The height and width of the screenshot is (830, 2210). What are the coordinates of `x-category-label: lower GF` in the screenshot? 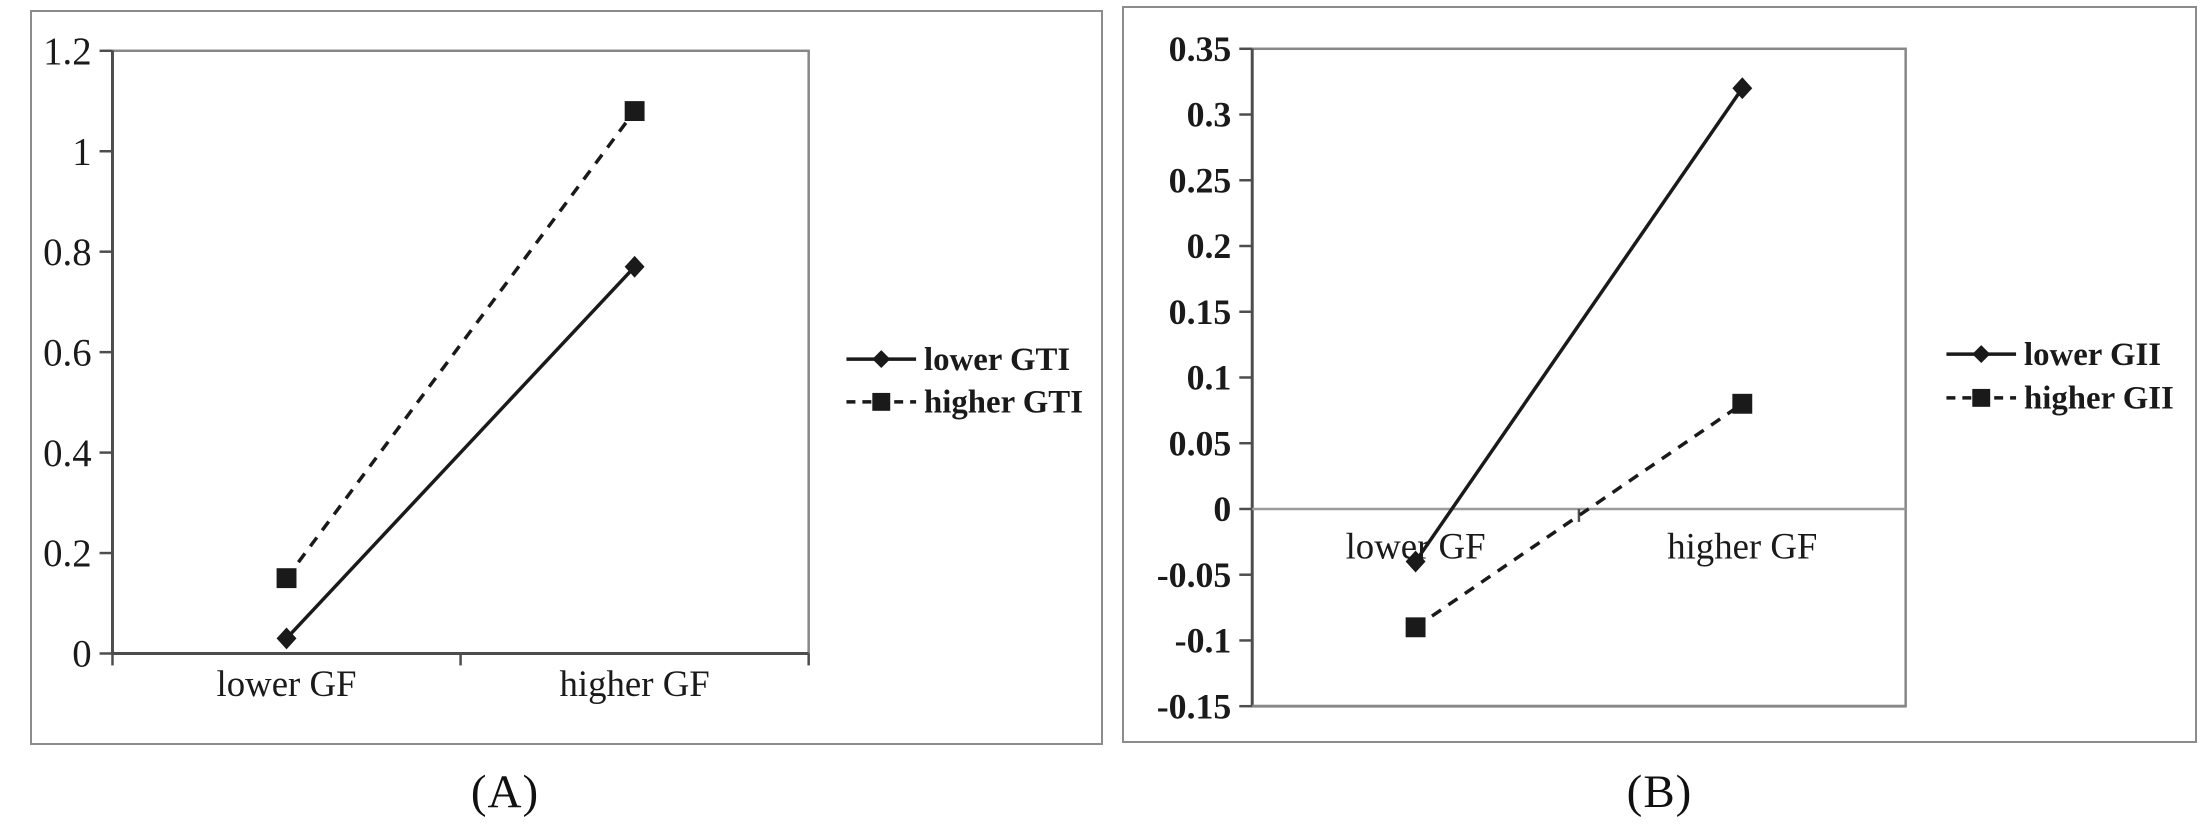 It's located at (287, 683).